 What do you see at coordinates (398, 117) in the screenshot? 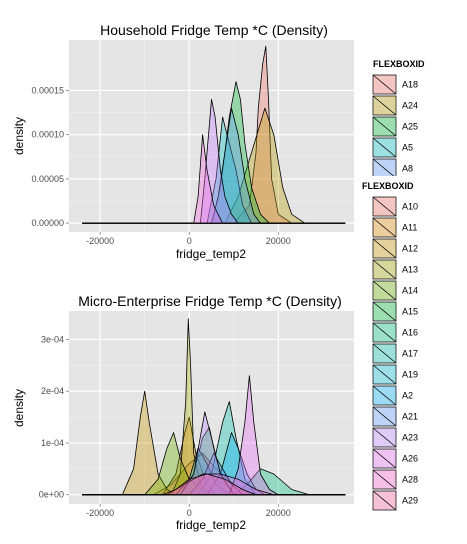
I see `legend-household: FLEXBOXID A18 A24 A25 A5 A8` at bounding box center [398, 117].